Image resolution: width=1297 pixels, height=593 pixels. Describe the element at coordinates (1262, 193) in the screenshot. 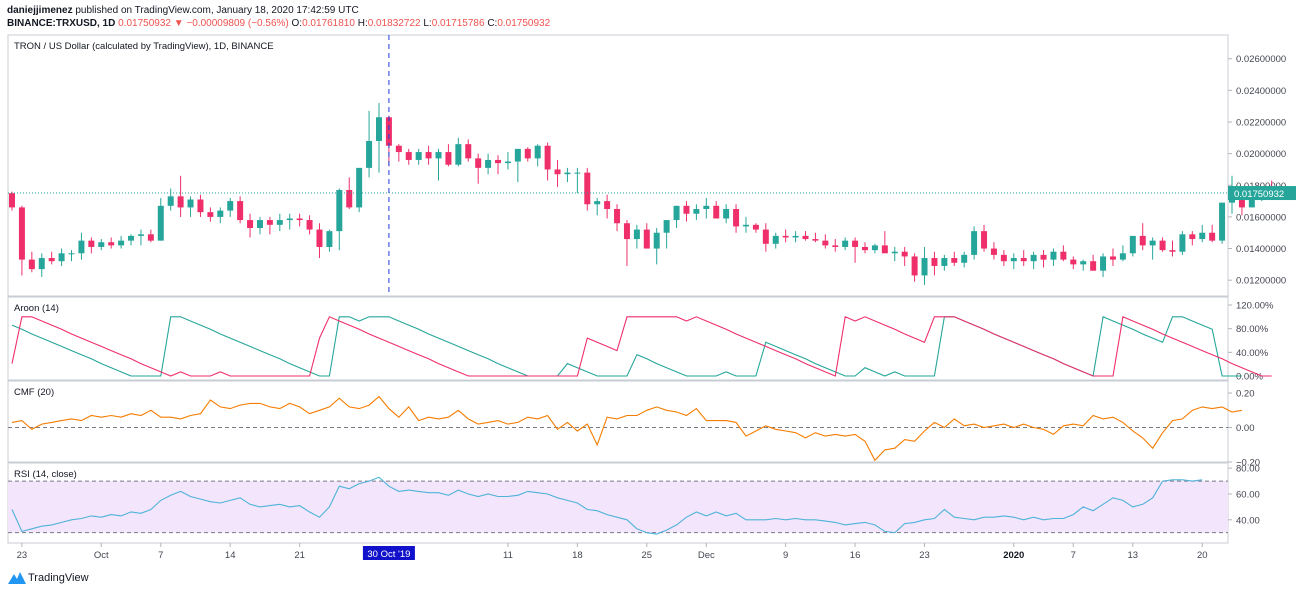

I see `last-price-badge` at that location.